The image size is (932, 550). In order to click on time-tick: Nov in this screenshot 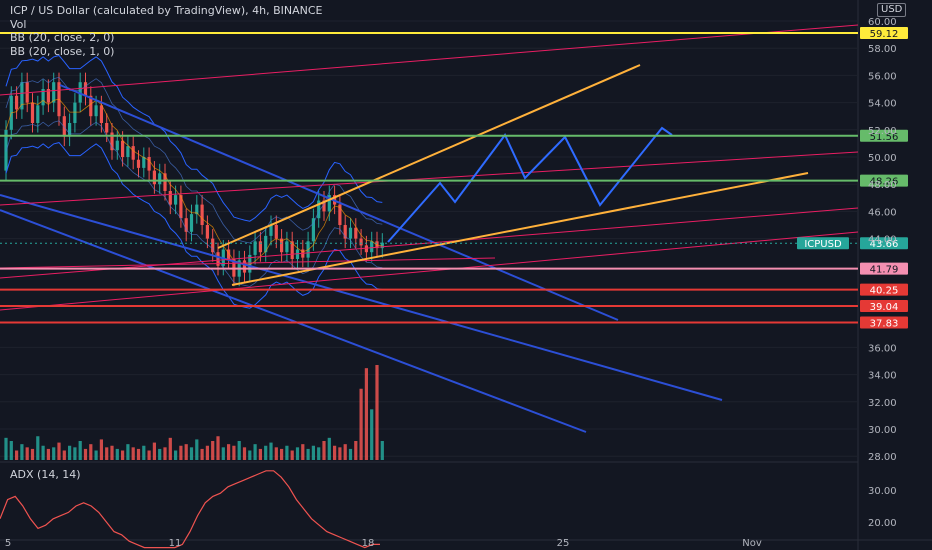, I will do `click(752, 543)`.